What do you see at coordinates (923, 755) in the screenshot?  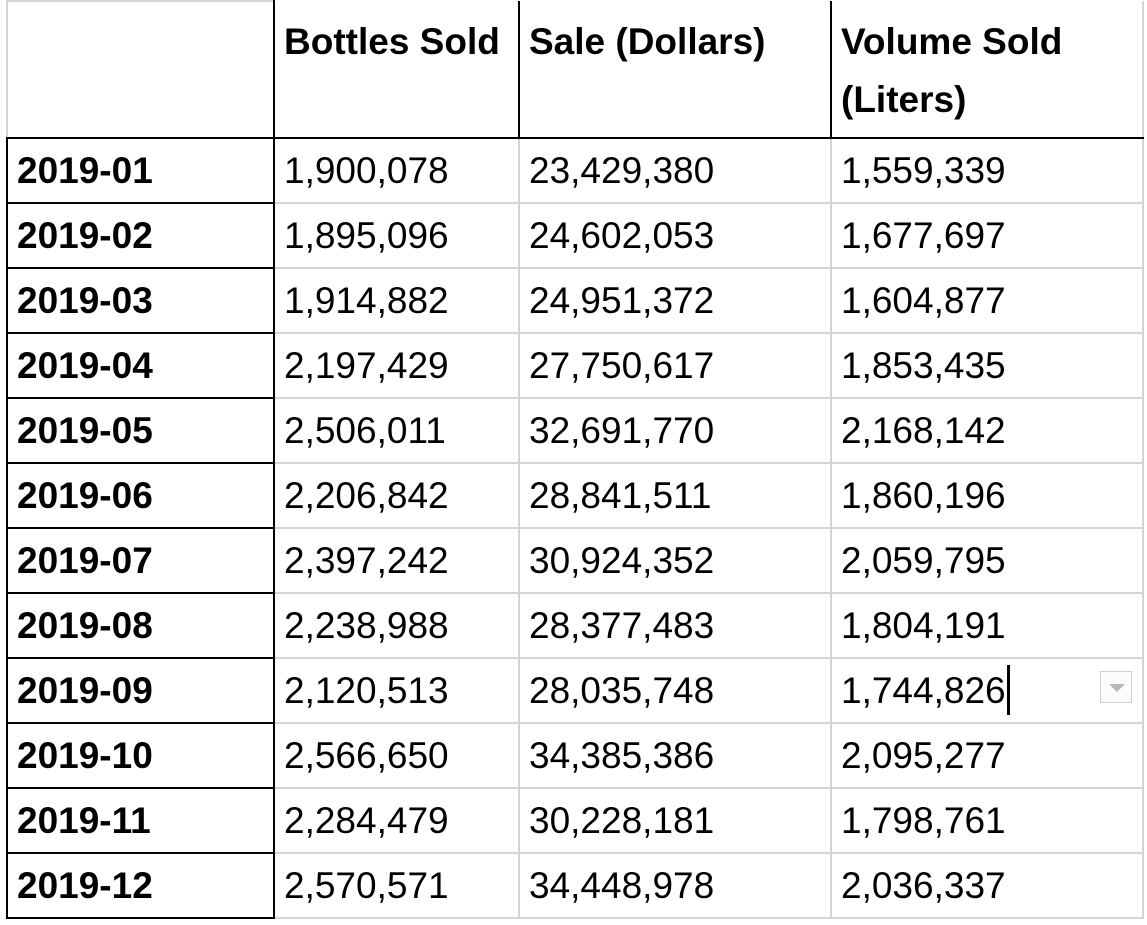 I see `cell-text: 2,095,277` at bounding box center [923, 755].